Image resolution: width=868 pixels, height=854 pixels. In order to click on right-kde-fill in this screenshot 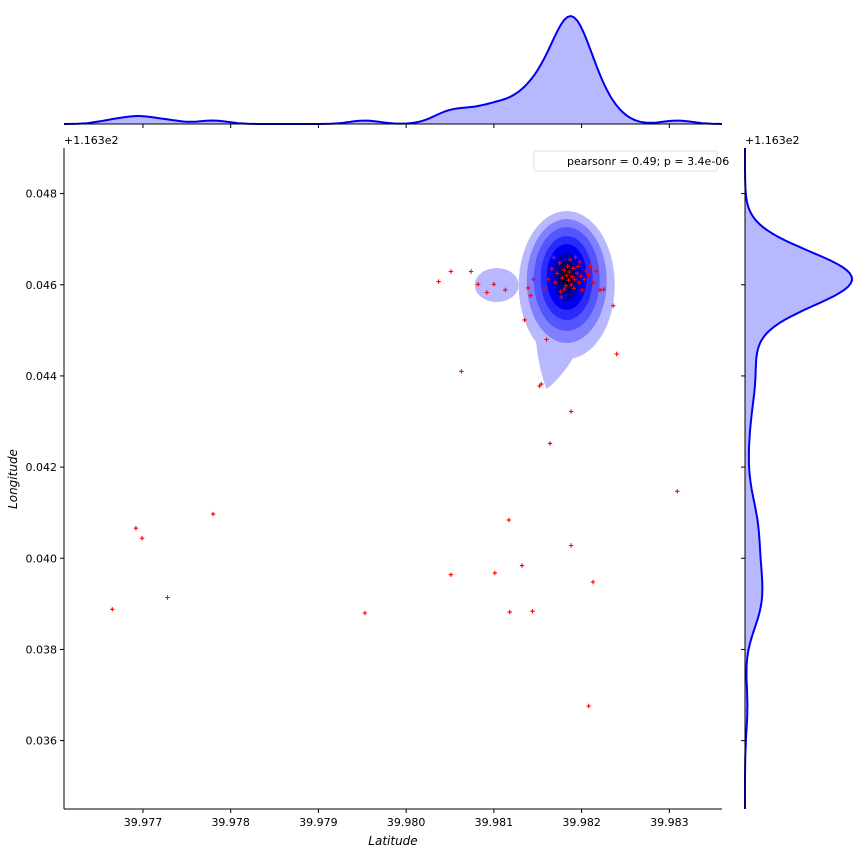, I will do `click(798, 478)`.